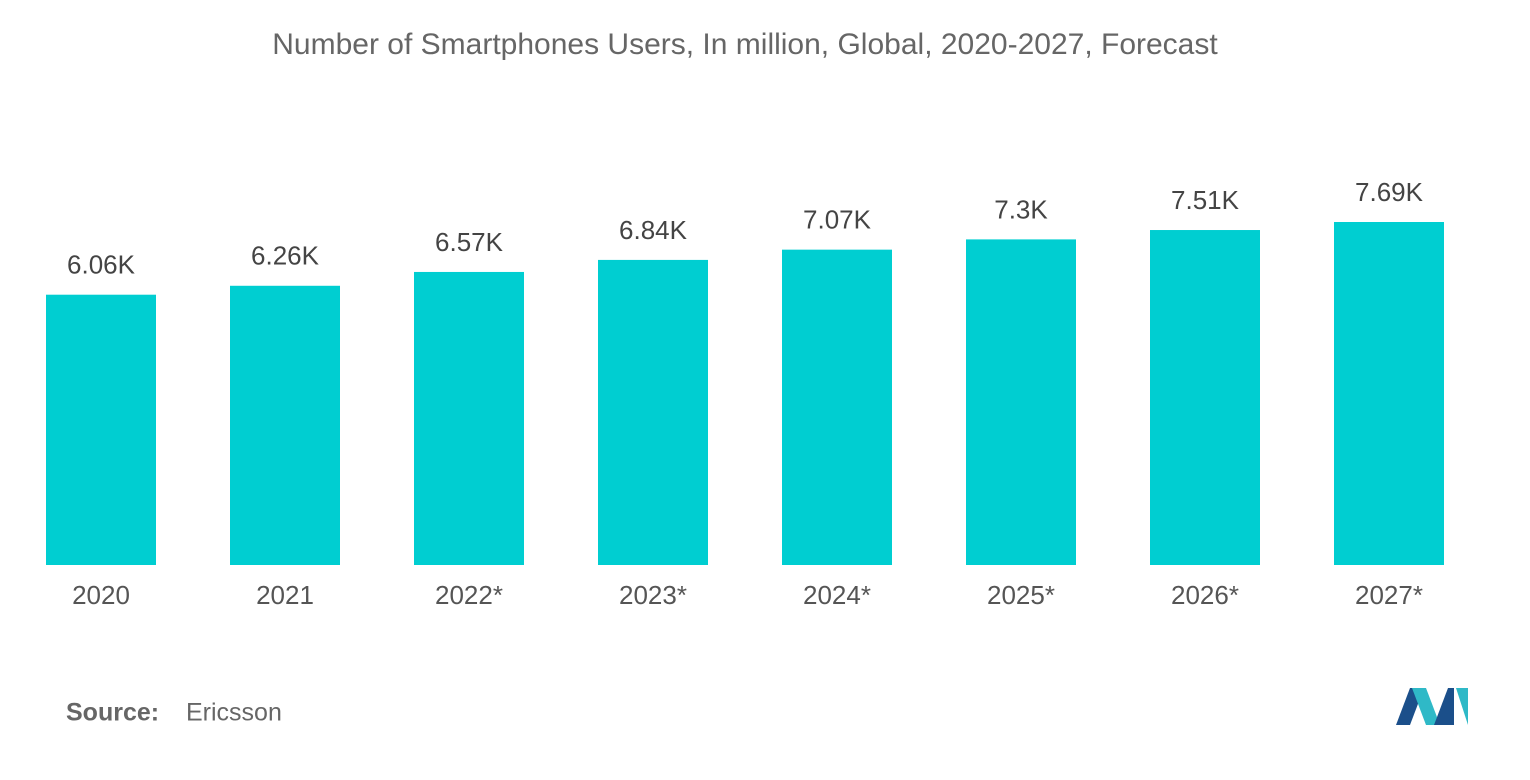 This screenshot has width=1530, height=780. I want to click on x-tick-label: 2021, so click(285, 595).